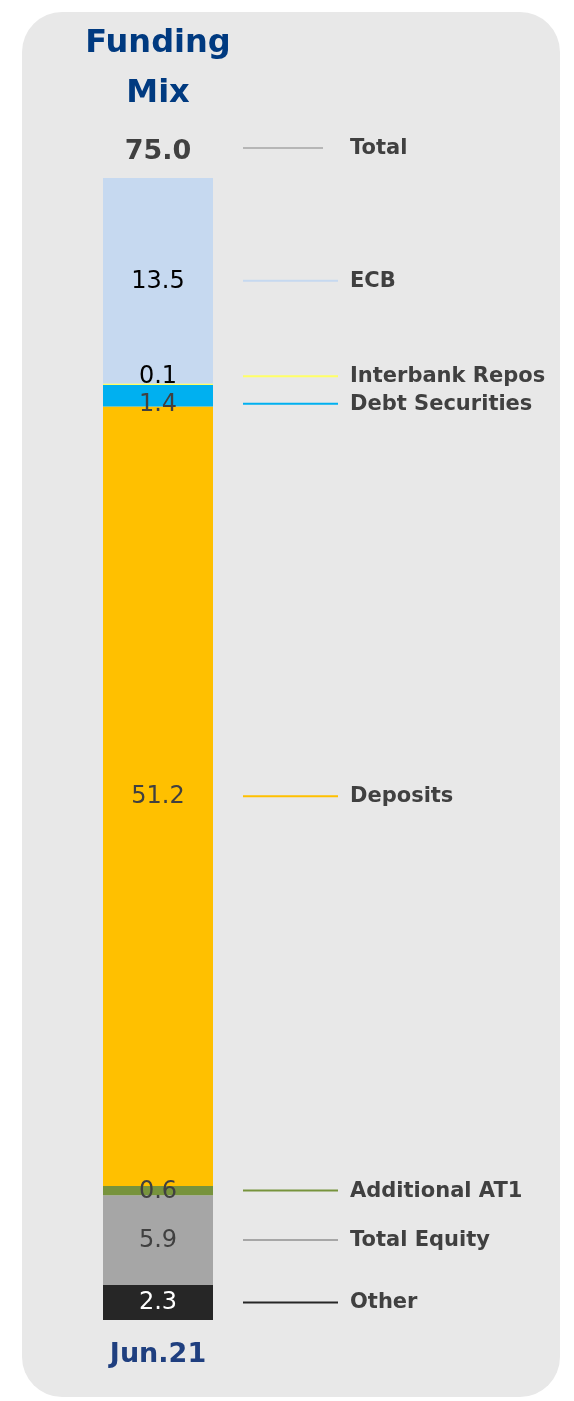 The width and height of the screenshot is (574, 1401). Describe the element at coordinates (436, 1189) in the screenshot. I see `legend-label: Additional AT1` at that location.